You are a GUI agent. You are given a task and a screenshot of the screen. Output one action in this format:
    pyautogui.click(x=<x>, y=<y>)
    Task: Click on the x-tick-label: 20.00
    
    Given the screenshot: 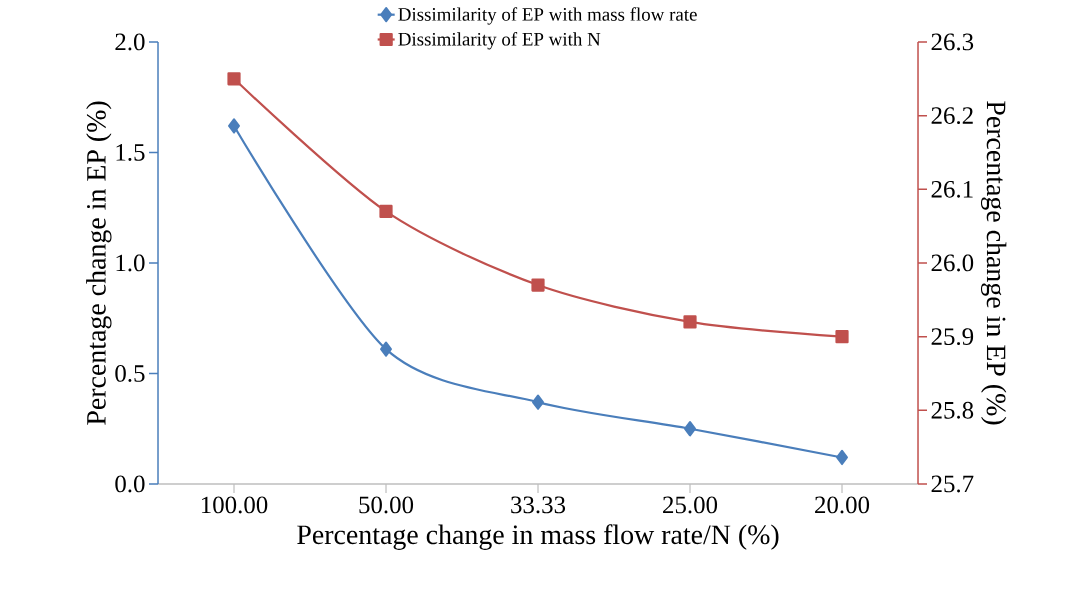 What is the action you would take?
    pyautogui.click(x=842, y=505)
    